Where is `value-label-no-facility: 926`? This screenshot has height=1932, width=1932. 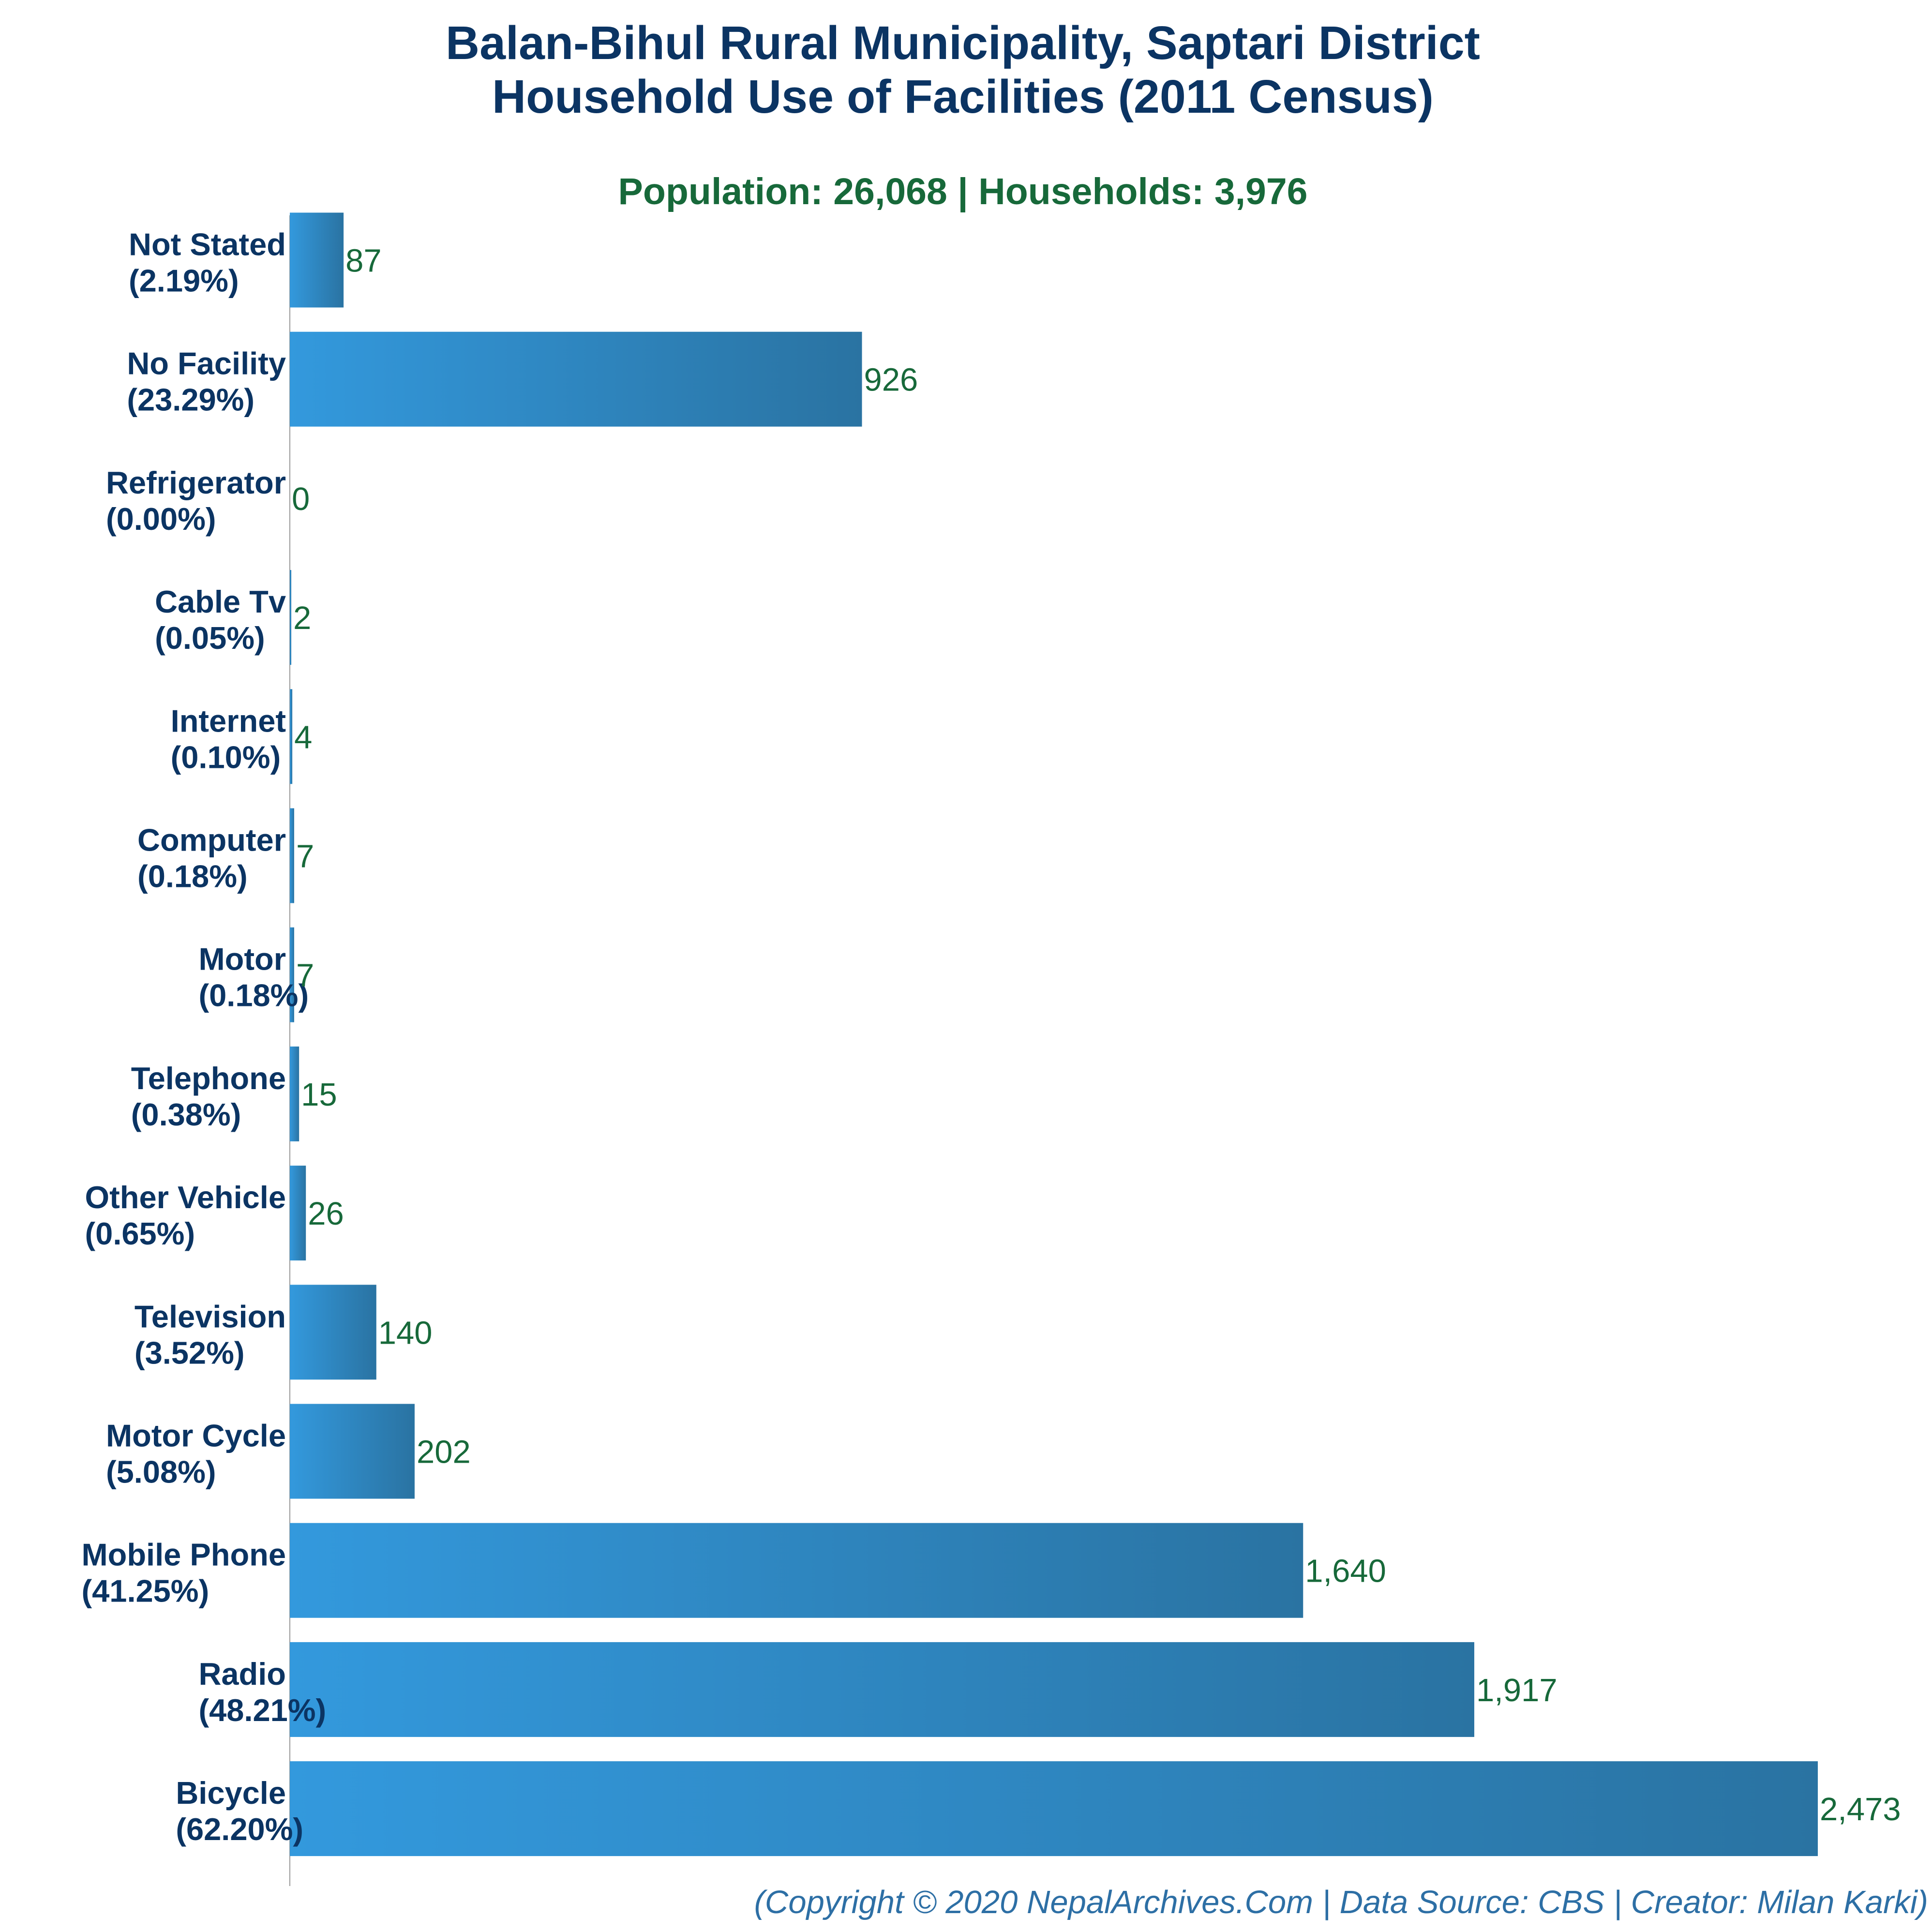 value-label-no-facility: 926 is located at coordinates (891, 380).